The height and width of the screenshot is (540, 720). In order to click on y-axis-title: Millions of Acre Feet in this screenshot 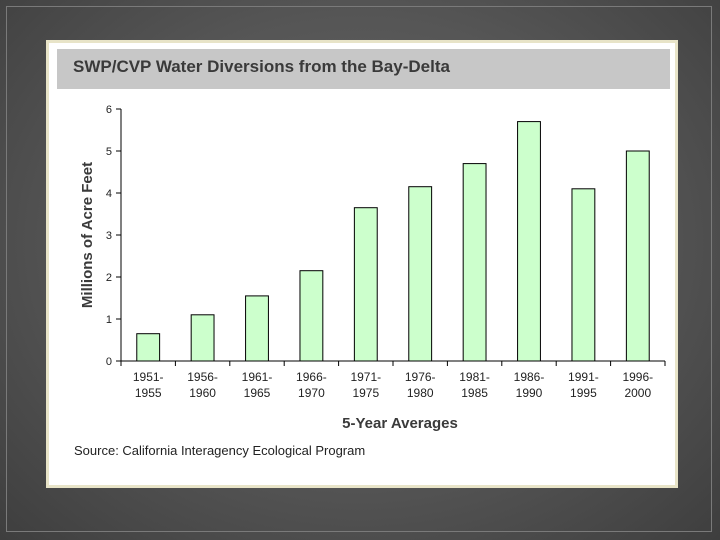, I will do `click(87, 235)`.